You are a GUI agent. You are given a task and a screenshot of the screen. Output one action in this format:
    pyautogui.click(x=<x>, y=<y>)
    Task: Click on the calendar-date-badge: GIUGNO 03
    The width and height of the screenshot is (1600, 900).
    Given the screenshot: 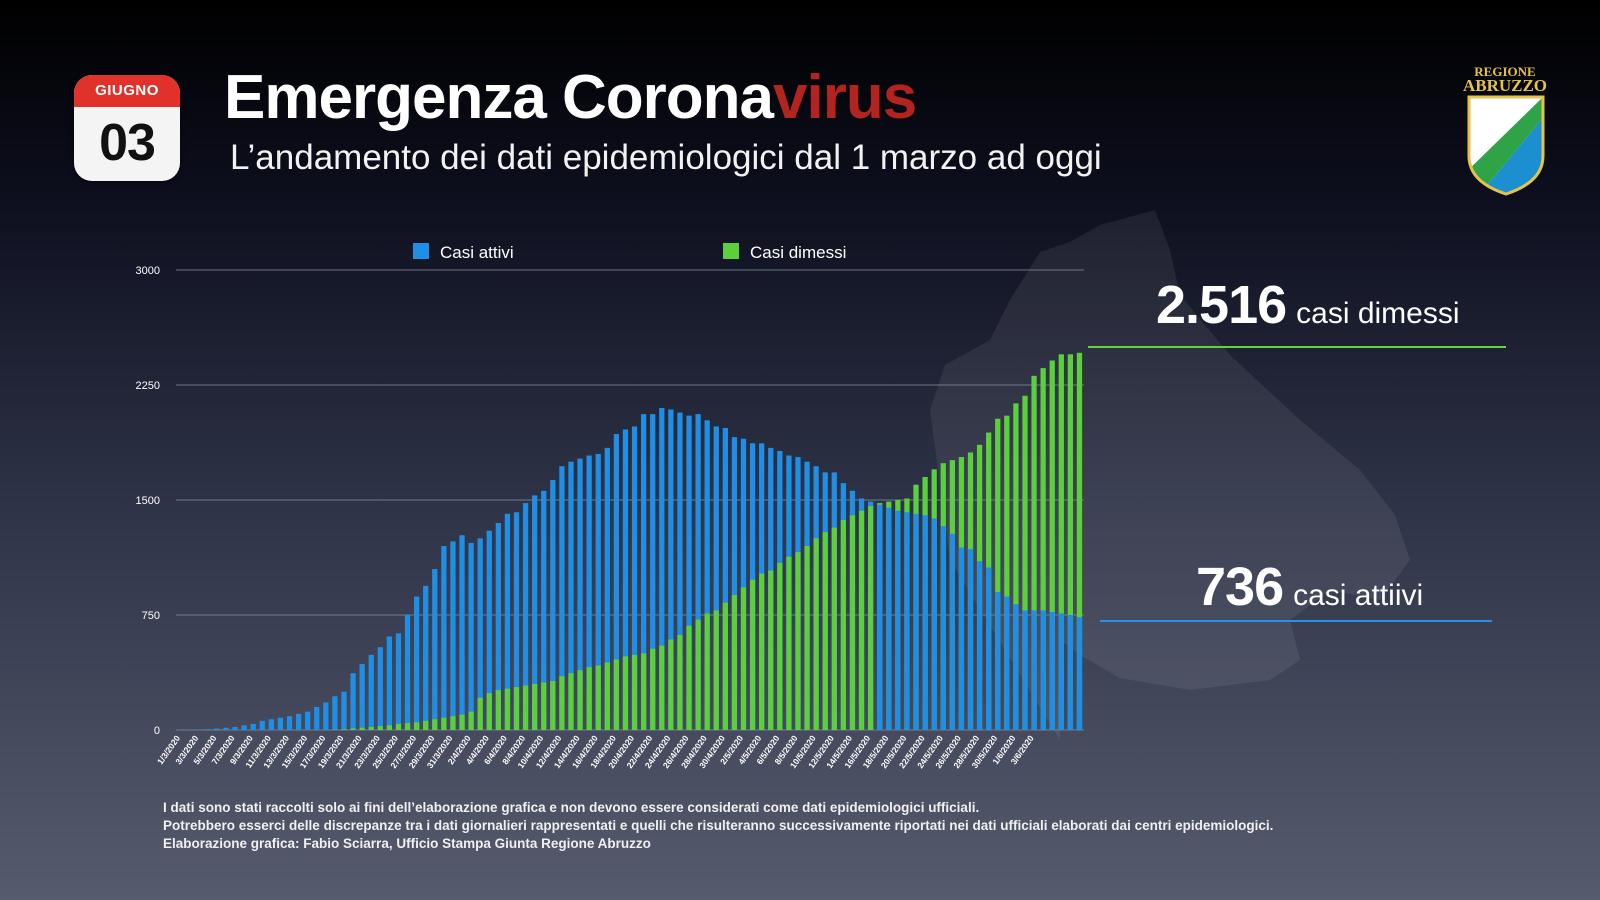 What is the action you would take?
    pyautogui.click(x=127, y=128)
    